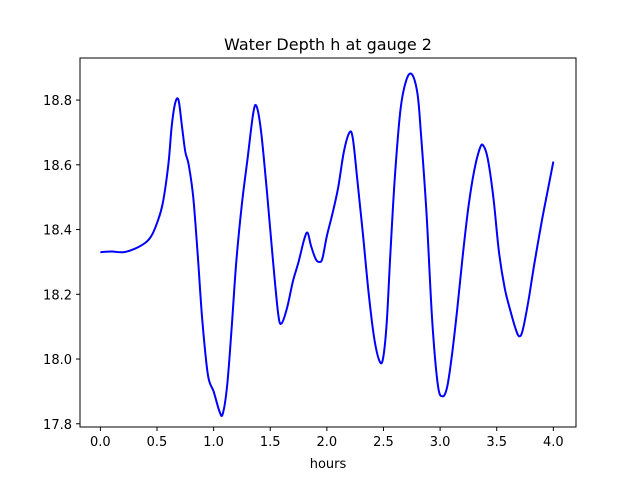 Image resolution: width=640 pixels, height=480 pixels. What do you see at coordinates (57, 295) in the screenshot?
I see `y-tick-label: 18.2` at bounding box center [57, 295].